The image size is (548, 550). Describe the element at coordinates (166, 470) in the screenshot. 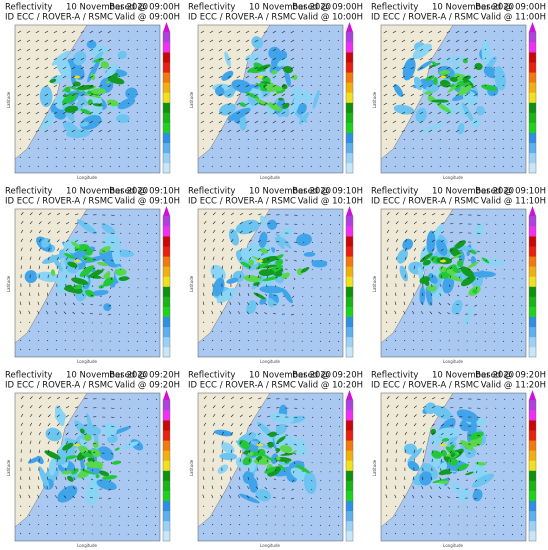

I see `colorbar-frame` at that location.